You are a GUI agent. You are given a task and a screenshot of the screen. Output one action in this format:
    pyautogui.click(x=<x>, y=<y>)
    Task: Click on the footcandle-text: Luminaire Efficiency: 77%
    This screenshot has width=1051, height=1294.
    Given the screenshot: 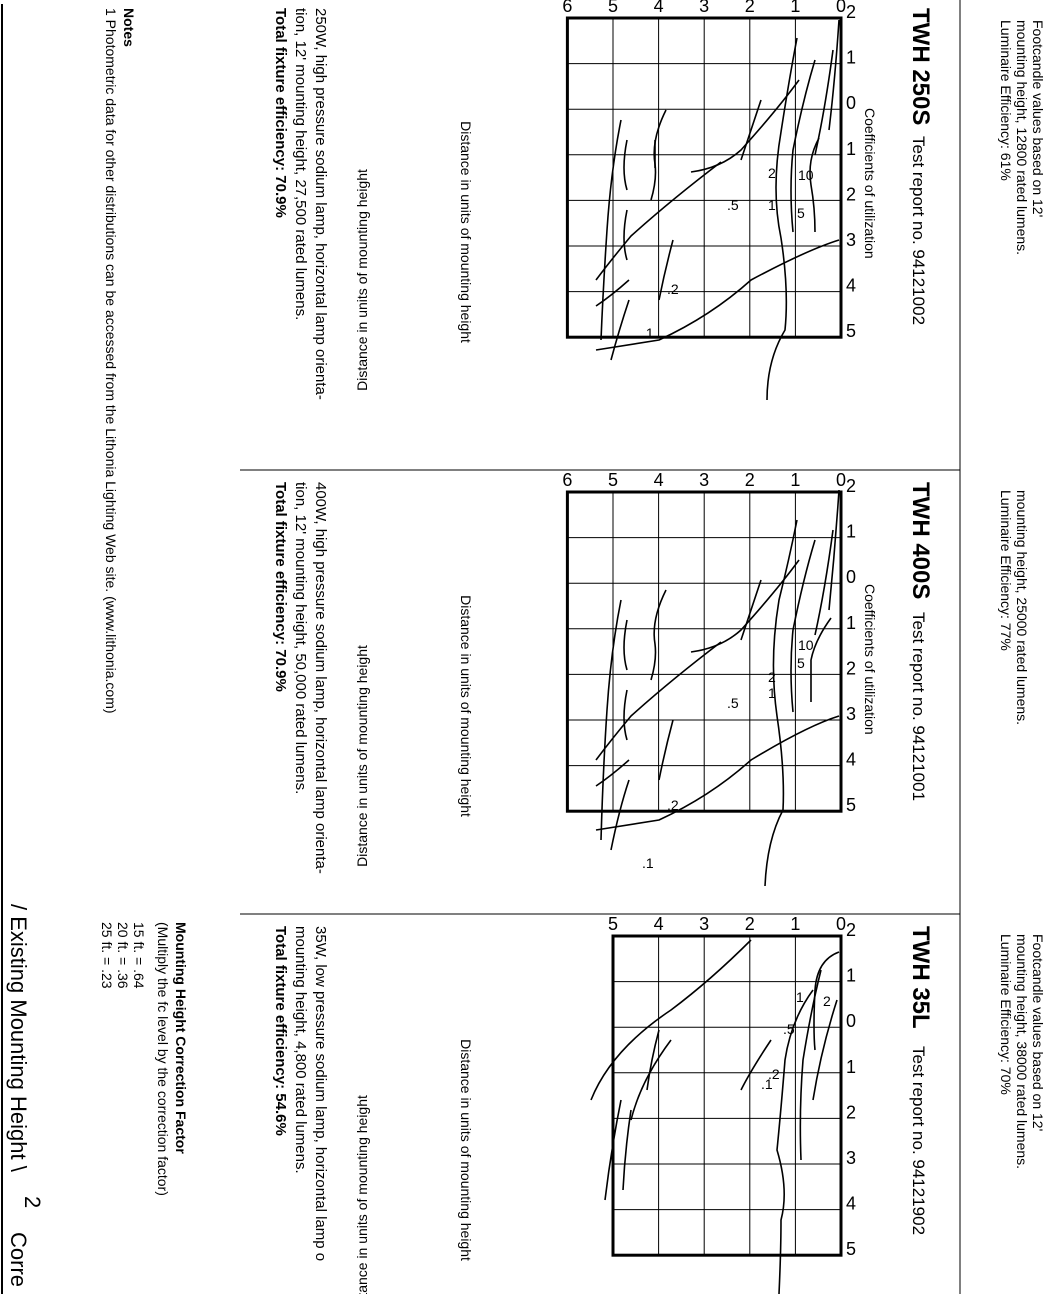 What is the action you would take?
    pyautogui.click(x=1006, y=570)
    